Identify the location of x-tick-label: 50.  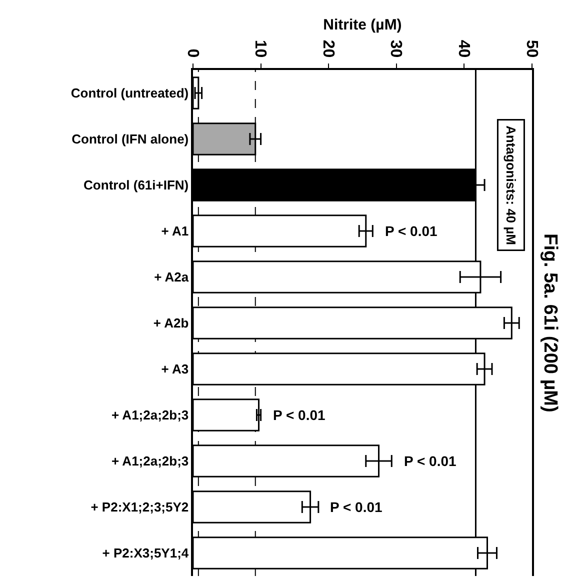
(531, 49).